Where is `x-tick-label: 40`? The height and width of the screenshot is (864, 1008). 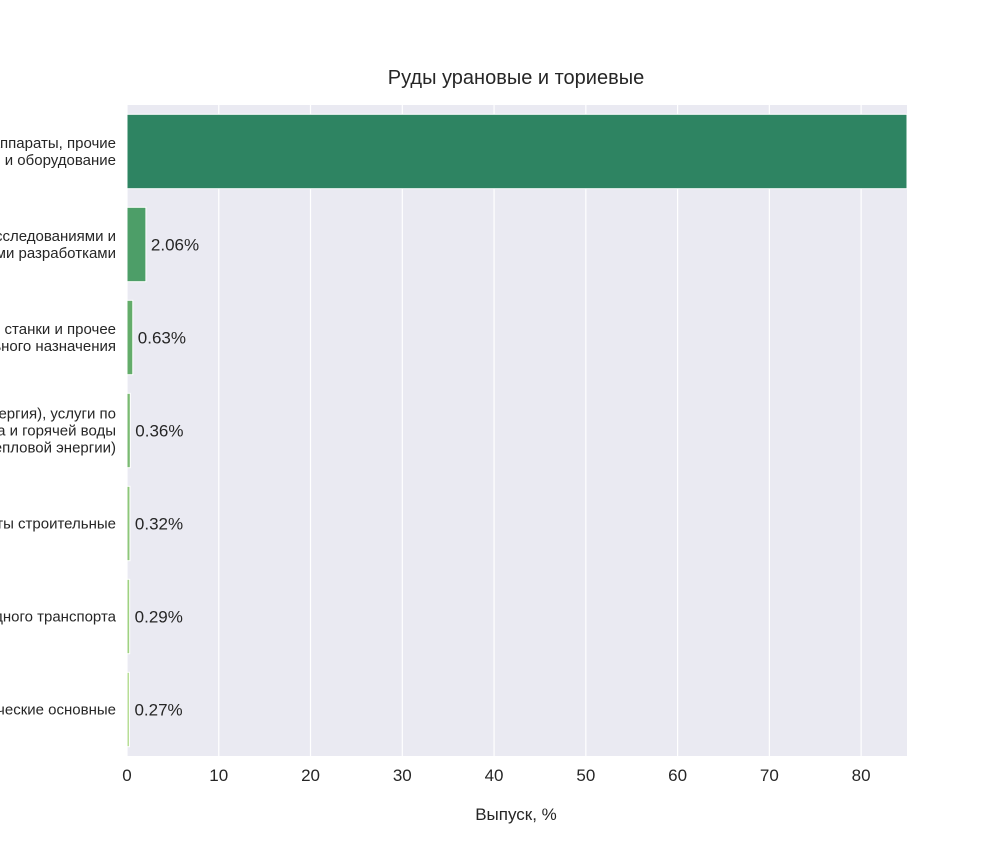
x-tick-label: 40 is located at coordinates (494, 775).